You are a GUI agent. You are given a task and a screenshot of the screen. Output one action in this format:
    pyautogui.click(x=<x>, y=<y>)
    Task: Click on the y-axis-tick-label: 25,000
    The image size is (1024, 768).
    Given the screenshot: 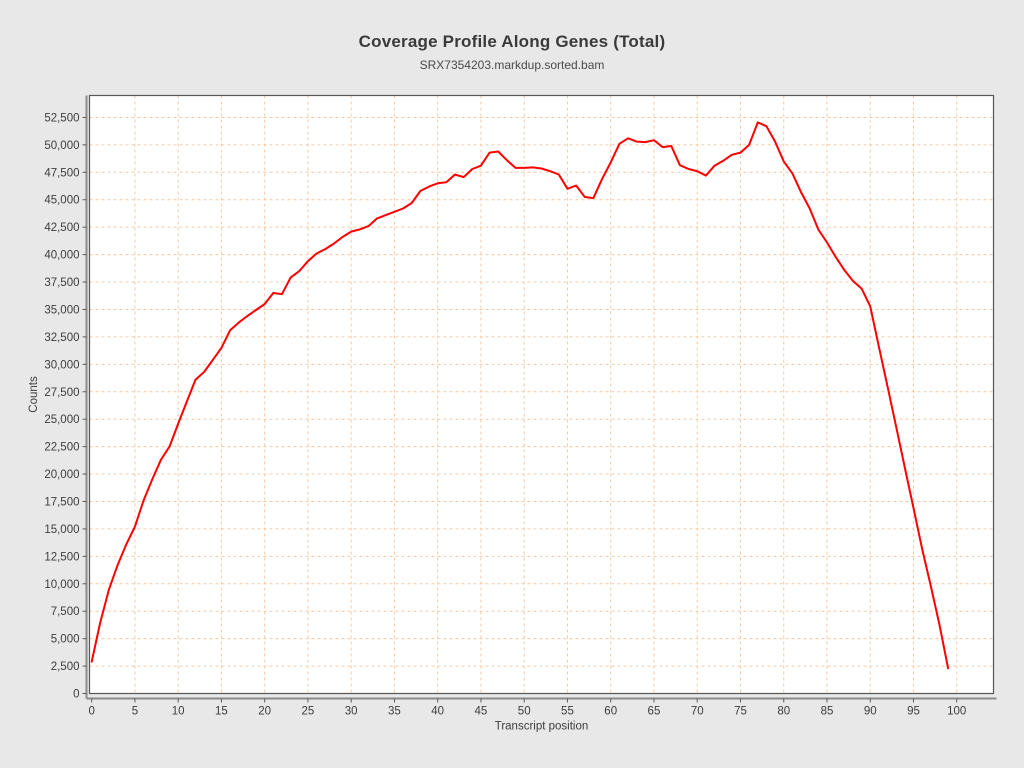 What is the action you would take?
    pyautogui.click(x=61, y=420)
    